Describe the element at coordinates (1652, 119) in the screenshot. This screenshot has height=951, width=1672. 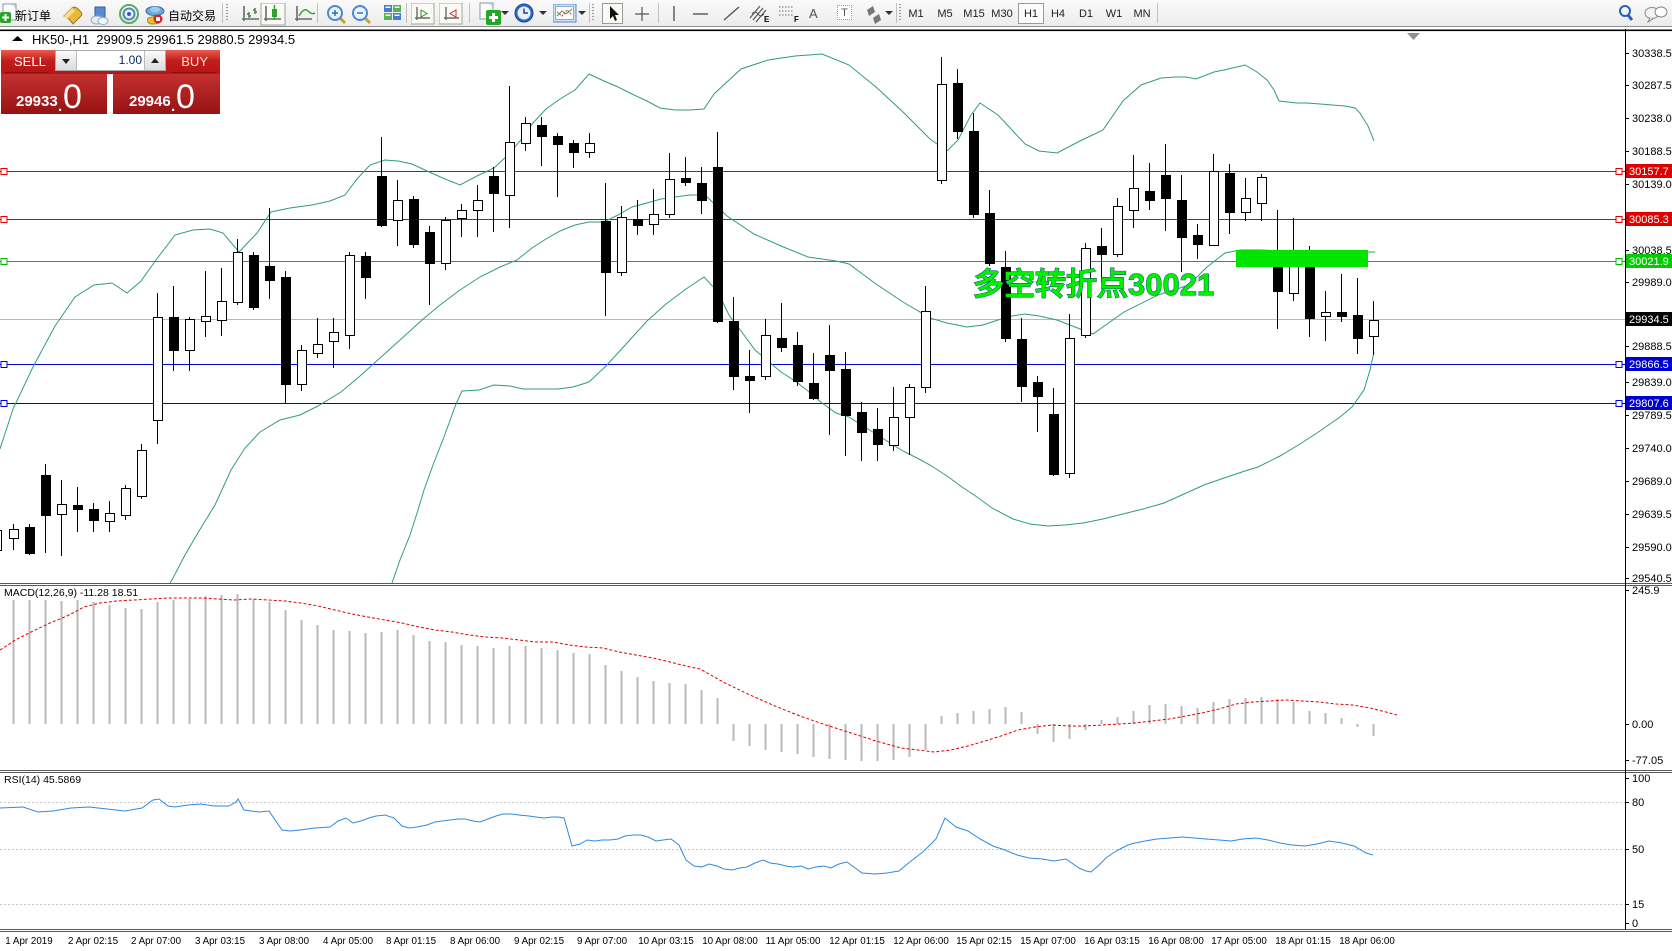
I see `svg-text: 30238.0` at that location.